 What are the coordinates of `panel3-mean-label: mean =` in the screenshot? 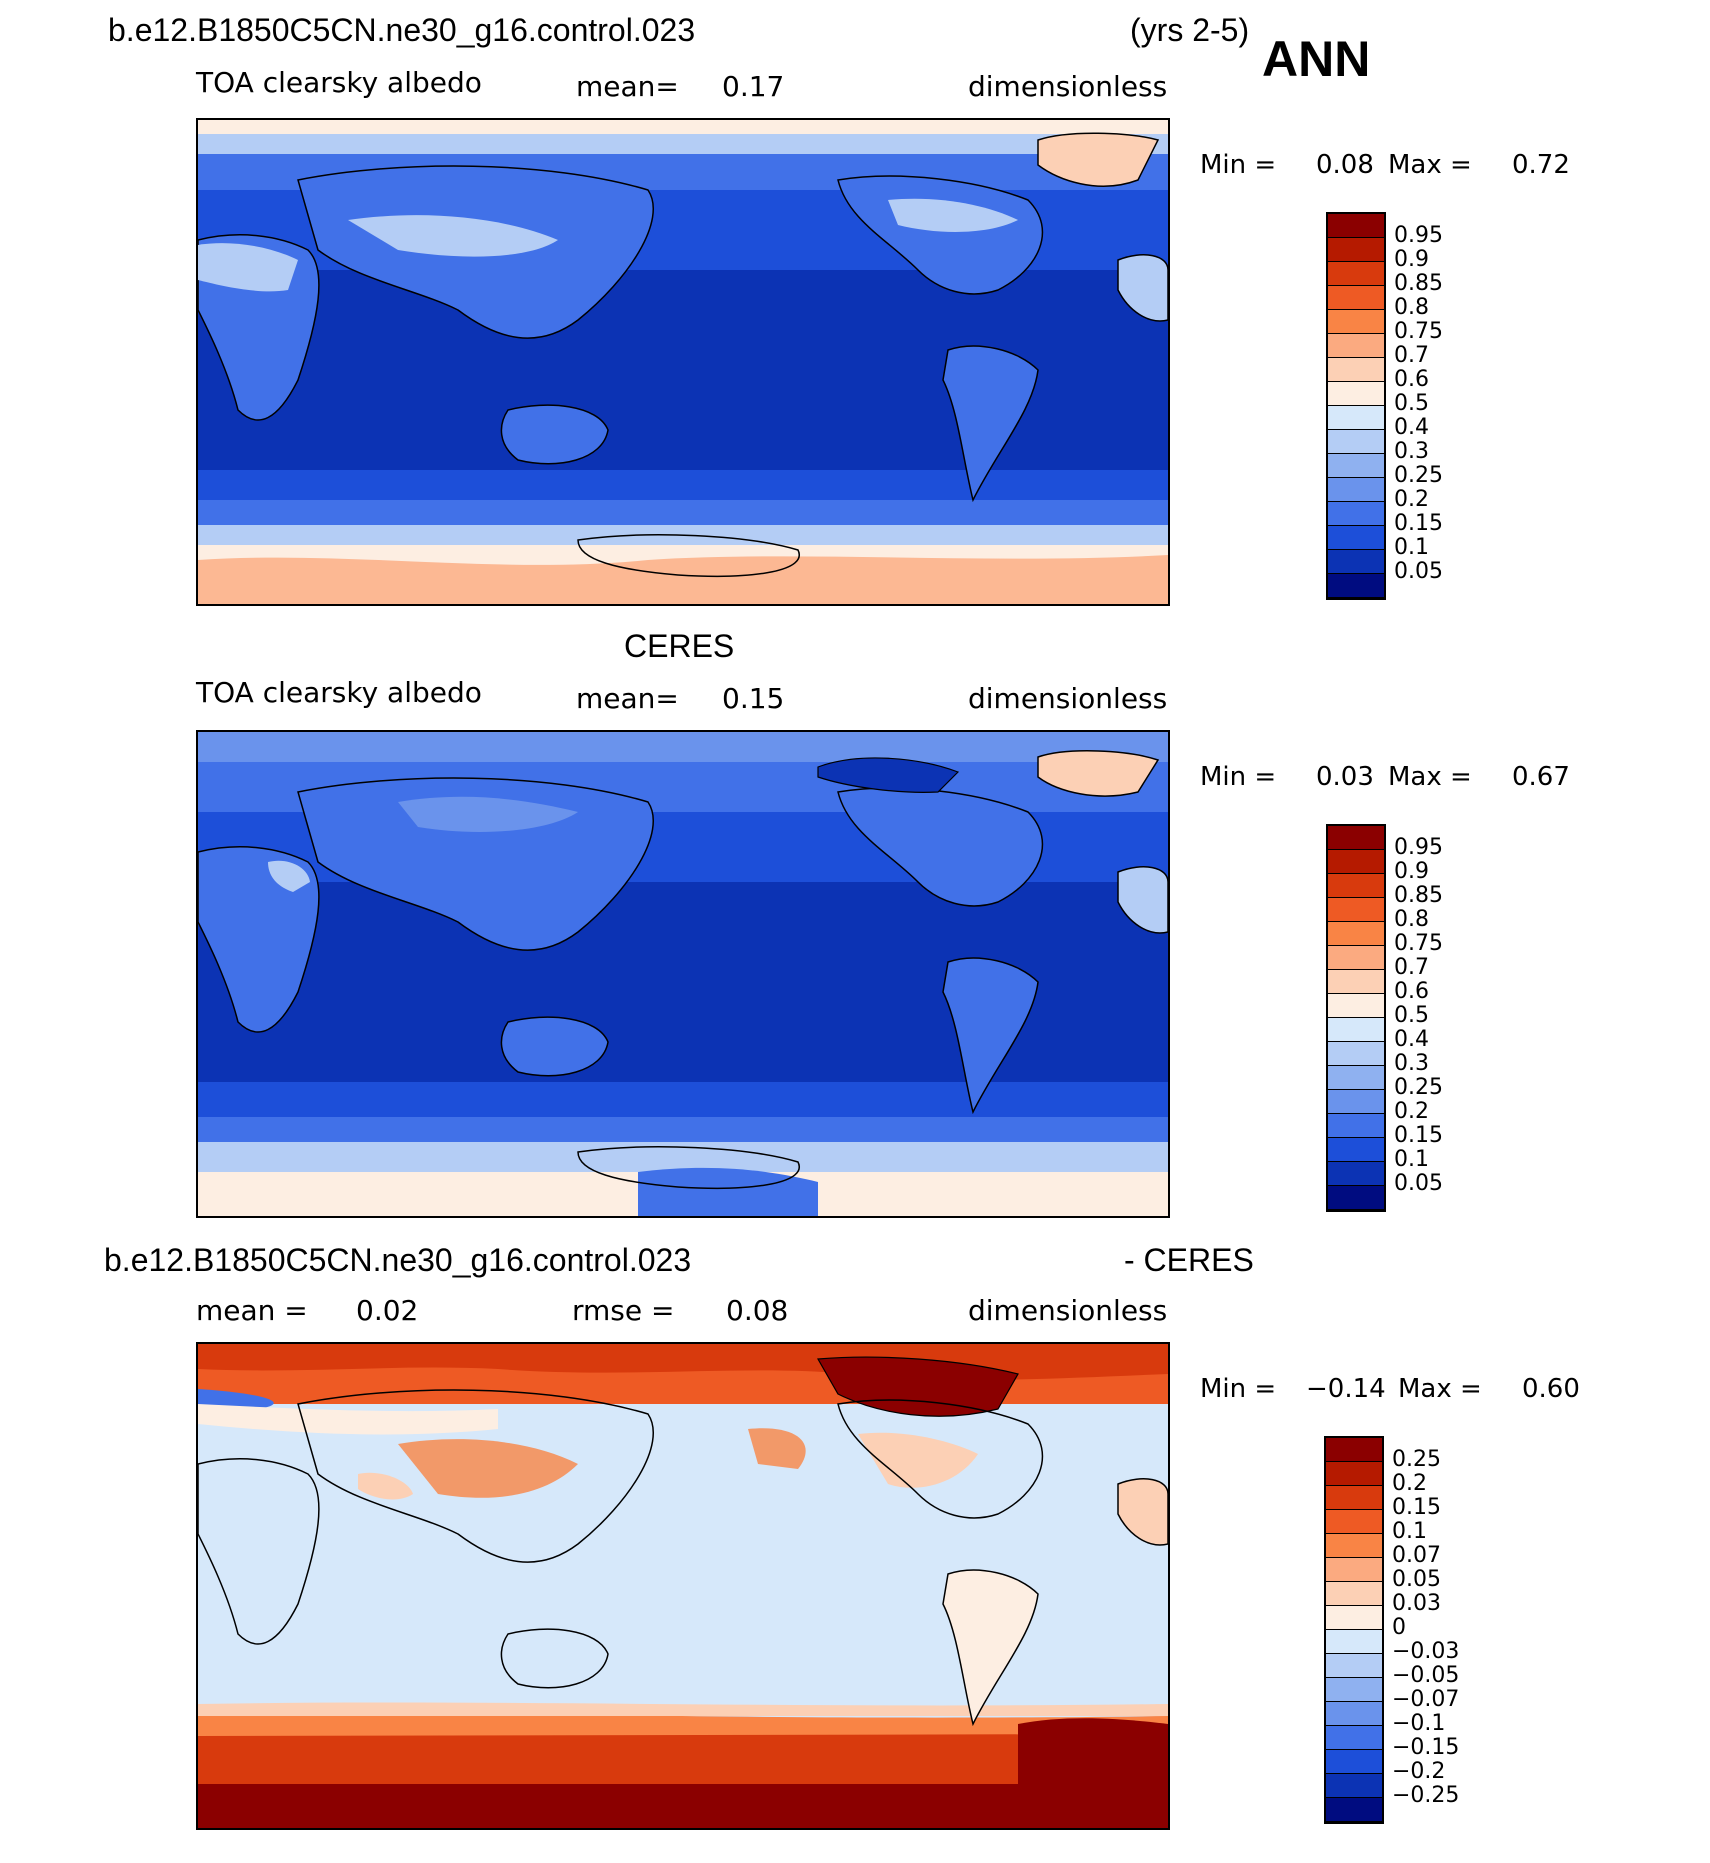 It's located at (252, 1310).